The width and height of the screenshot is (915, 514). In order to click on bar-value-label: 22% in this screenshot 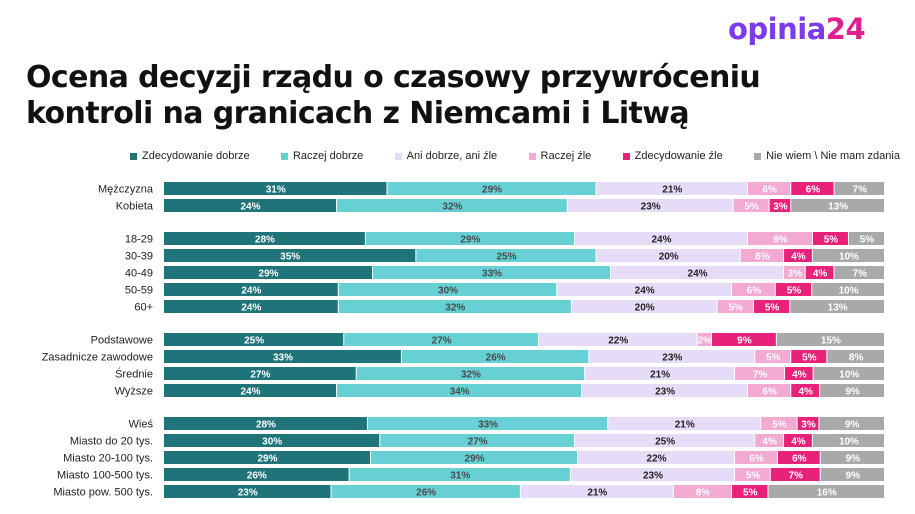, I will do `click(618, 341)`.